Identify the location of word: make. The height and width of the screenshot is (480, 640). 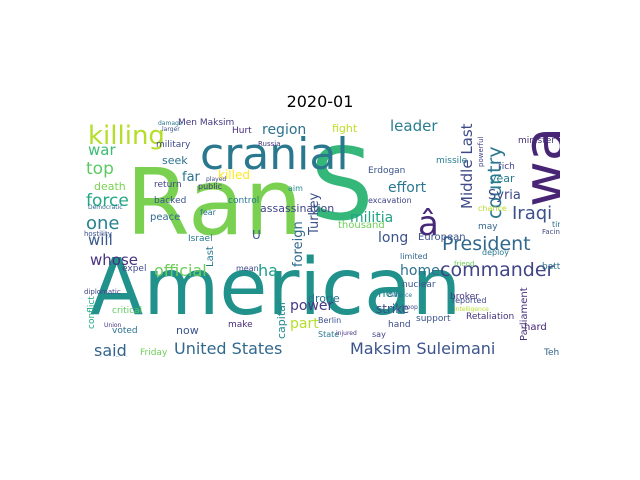
(240, 325).